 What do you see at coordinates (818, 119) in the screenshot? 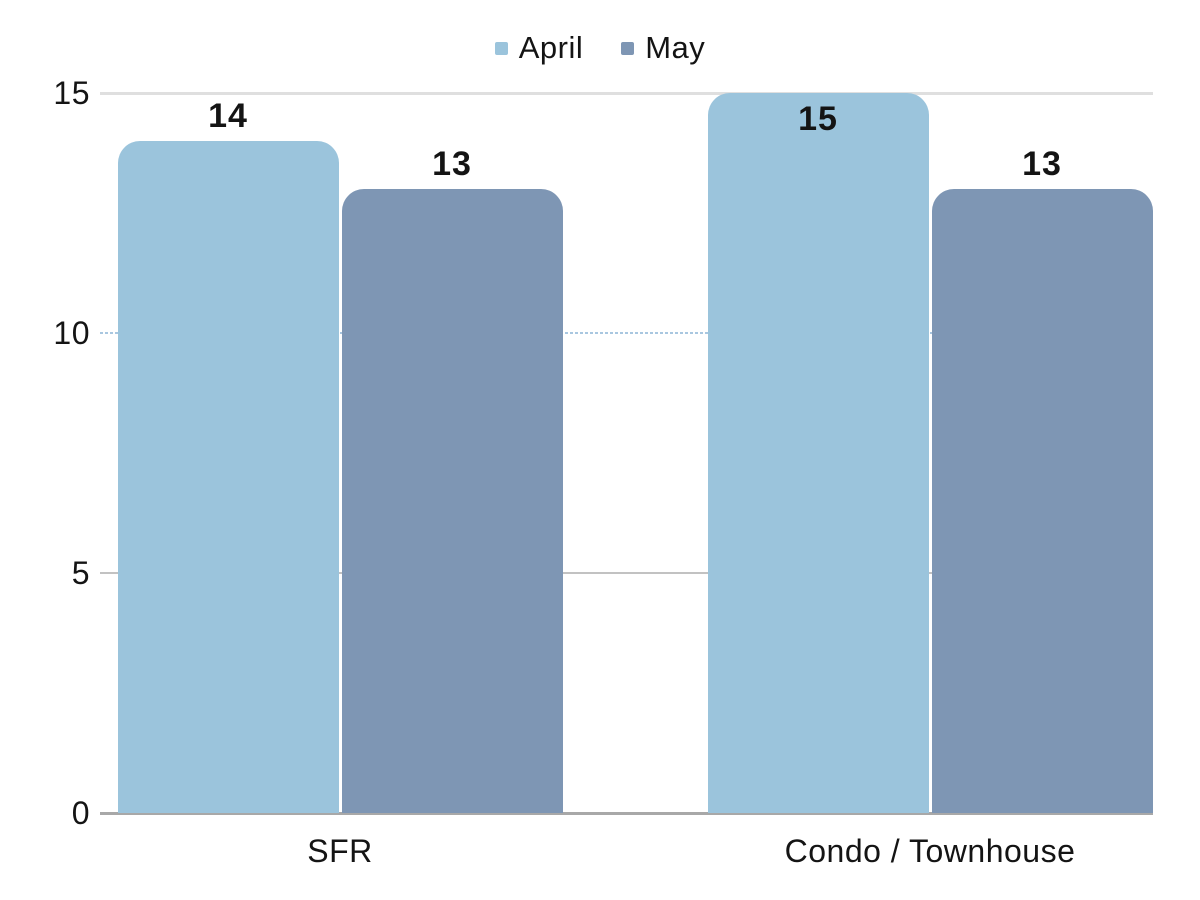
I see `bar-value-condo-townhouse-april: 15` at bounding box center [818, 119].